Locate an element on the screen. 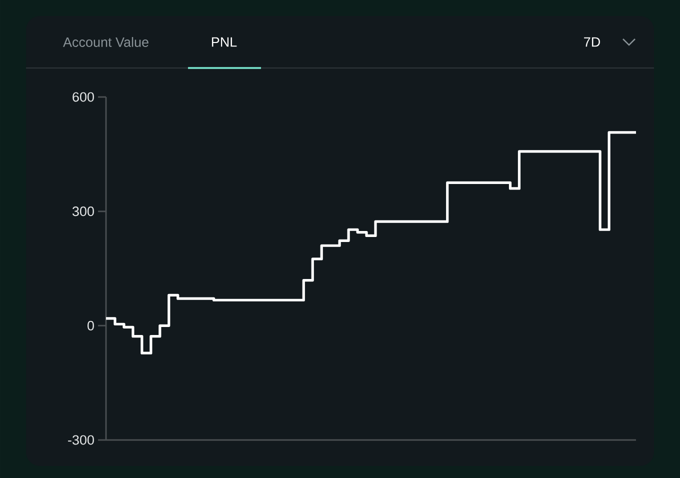 This screenshot has width=680, height=478. text: PNL is located at coordinates (224, 42).